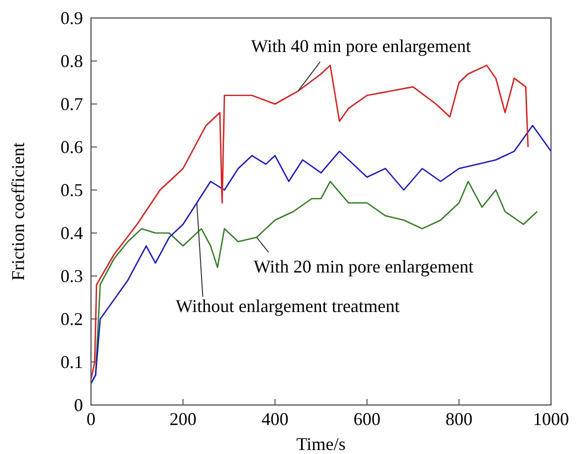  I want to click on y-tick-label: 0.4, so click(71, 233).